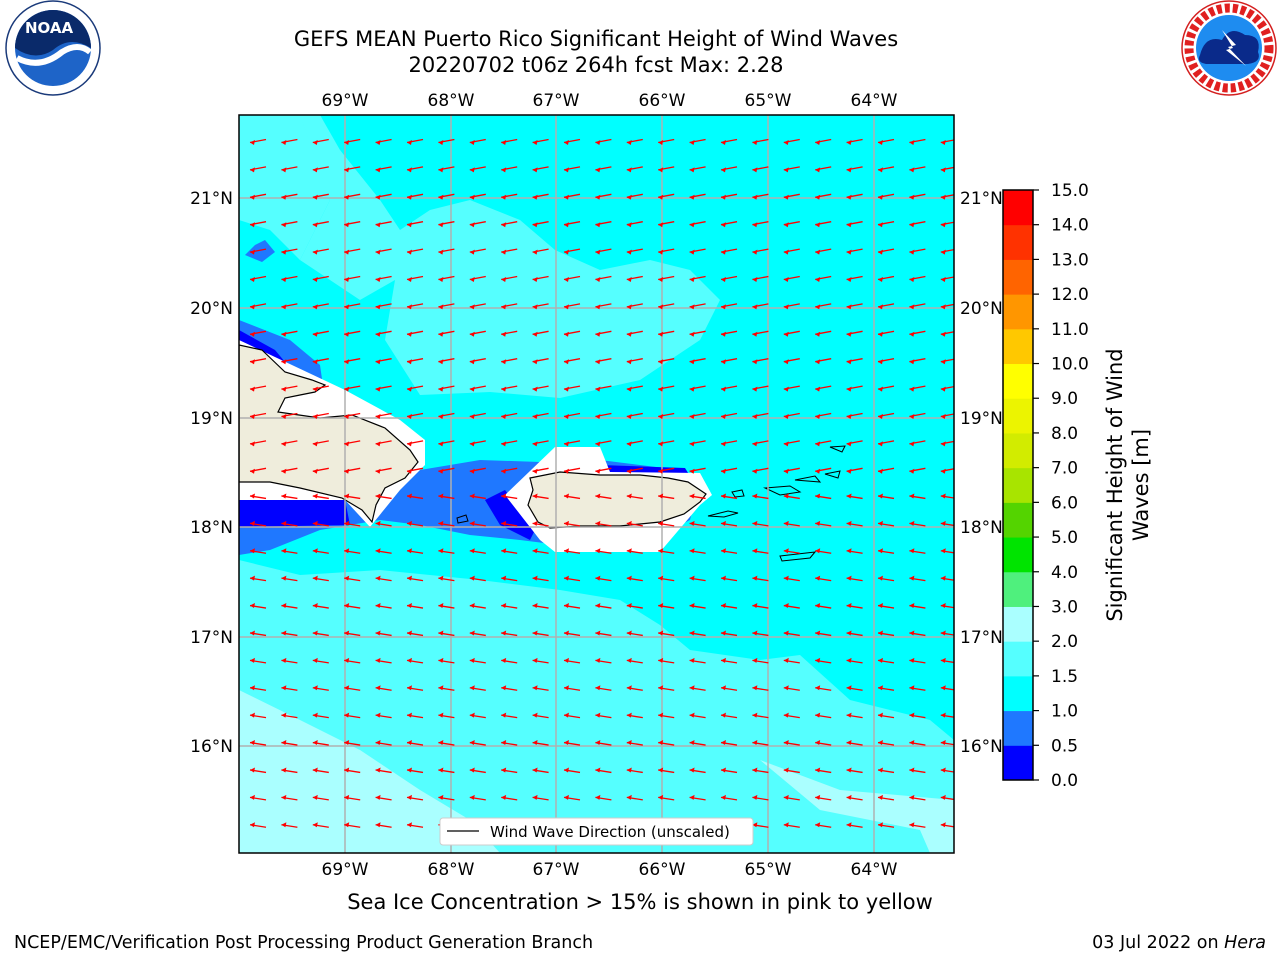  What do you see at coordinates (345, 101) in the screenshot?
I see `lon-label-top: 69°W` at bounding box center [345, 101].